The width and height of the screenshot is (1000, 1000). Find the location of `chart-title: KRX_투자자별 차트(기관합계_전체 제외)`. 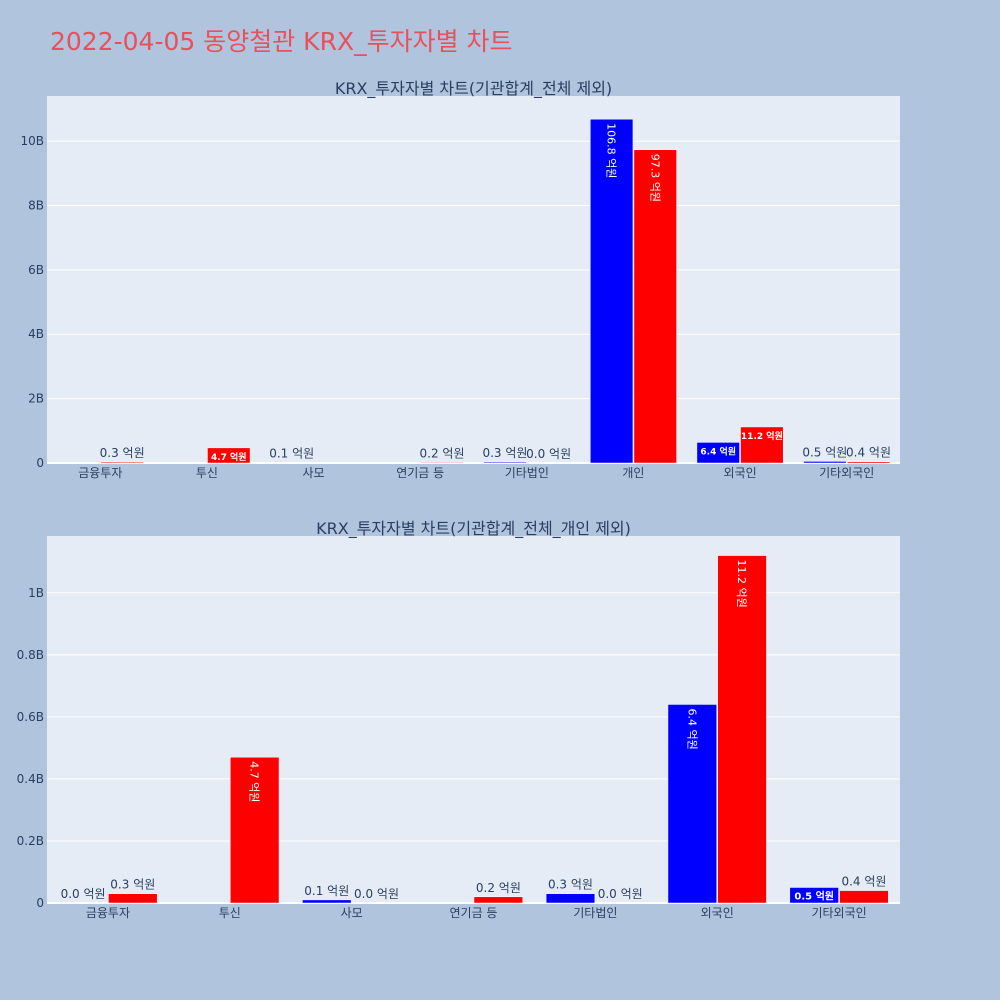

chart-title: KRX_투자자별 차트(기관합계_전체 제외) is located at coordinates (473, 89).